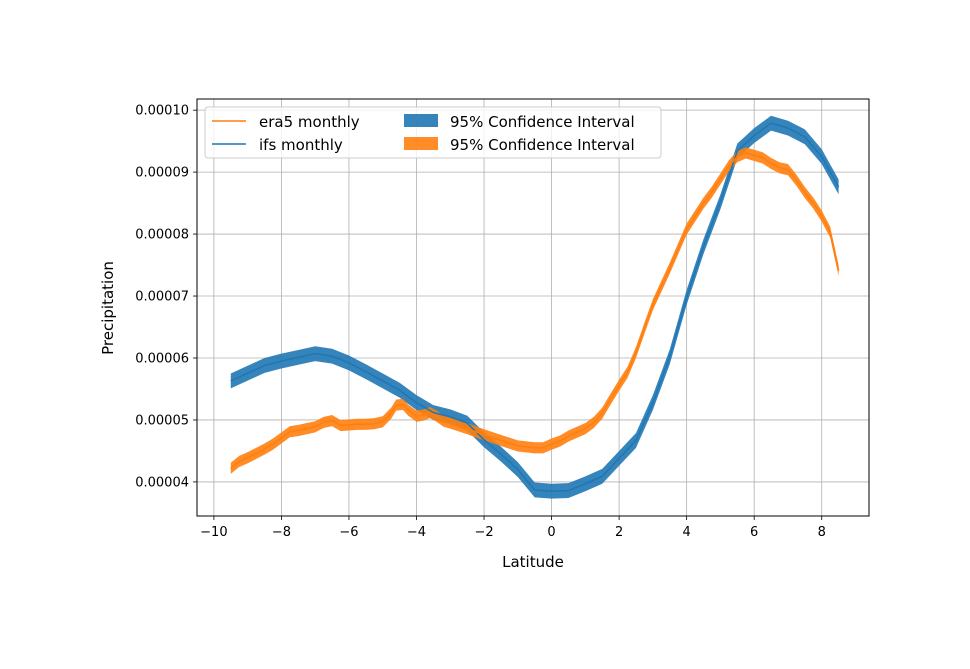 The width and height of the screenshot is (970, 669). I want to click on x-tick-label: 2, so click(619, 532).